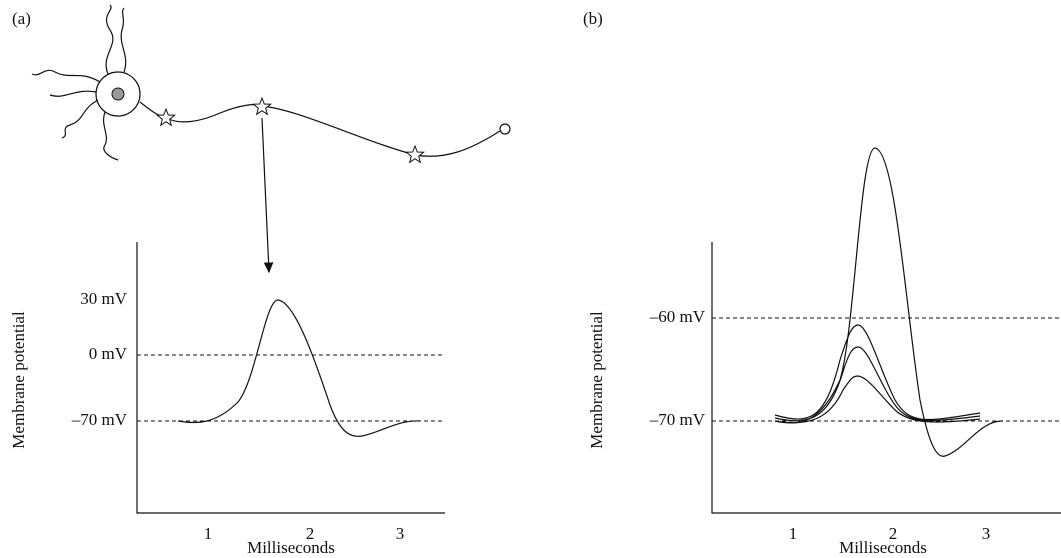 The image size is (1061, 558). What do you see at coordinates (103, 298) in the screenshot?
I see `y-tick-label: 30 mV` at bounding box center [103, 298].